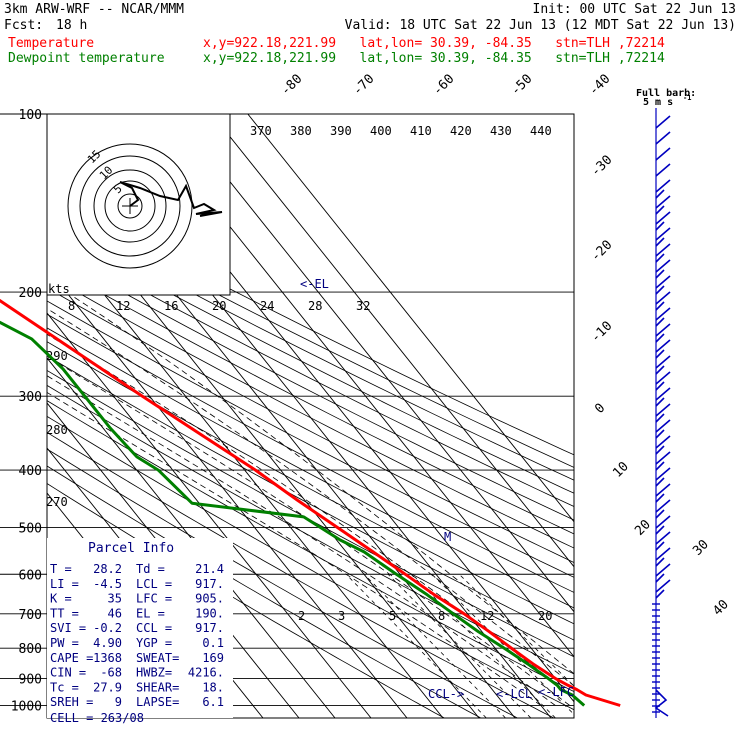  Describe the element at coordinates (30, 679) in the screenshot. I see `pressure-label: 900` at that location.